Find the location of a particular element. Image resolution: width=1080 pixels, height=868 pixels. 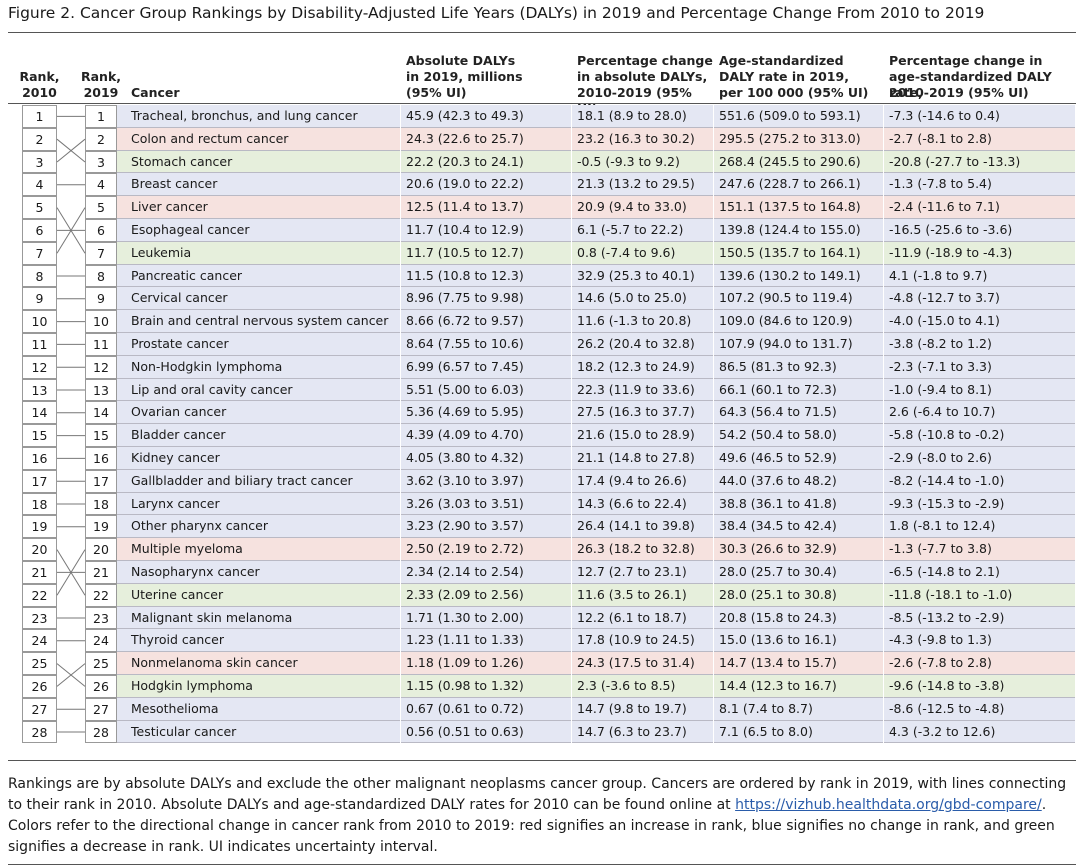

table-cell: 8.64 (7.55 to 10.6) is located at coordinates (465, 343).